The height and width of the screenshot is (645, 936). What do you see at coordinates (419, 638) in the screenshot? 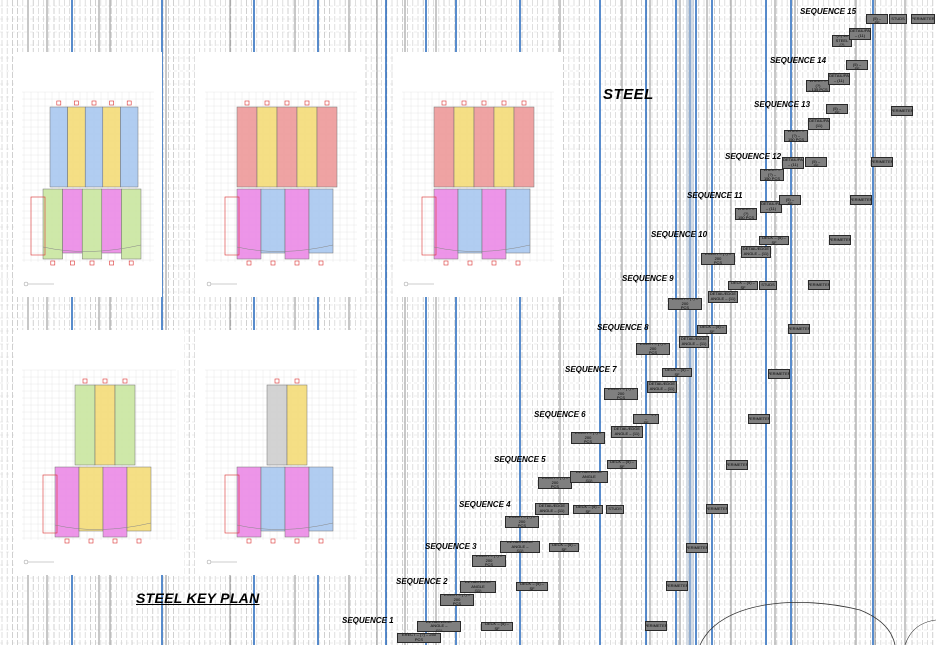
I see `task-bar: ERECT – (?) – 250 PCS` at bounding box center [419, 638].